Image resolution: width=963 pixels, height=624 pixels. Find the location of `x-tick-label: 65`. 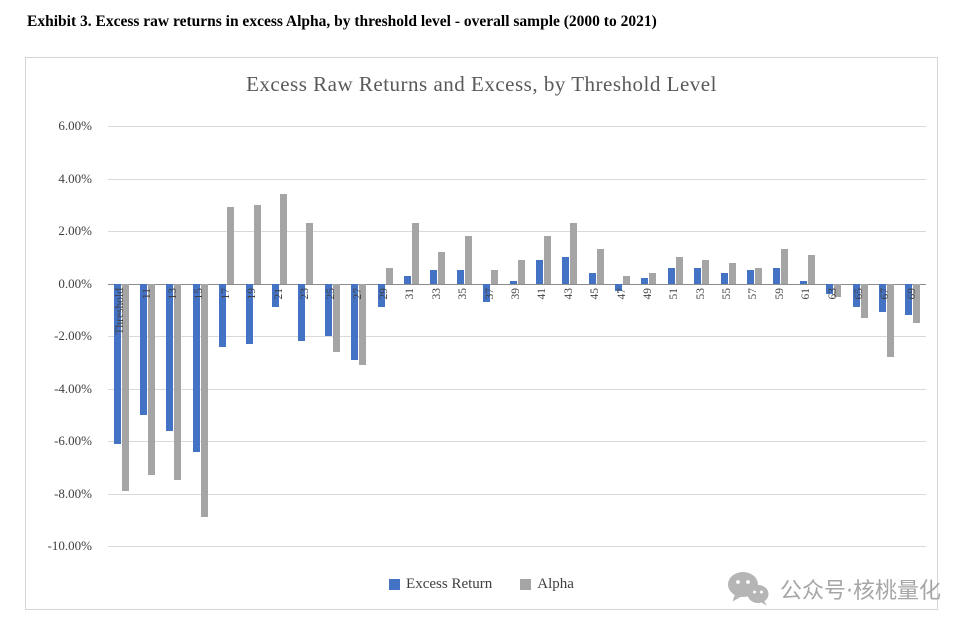

x-tick-label: 65 is located at coordinates (859, 293).